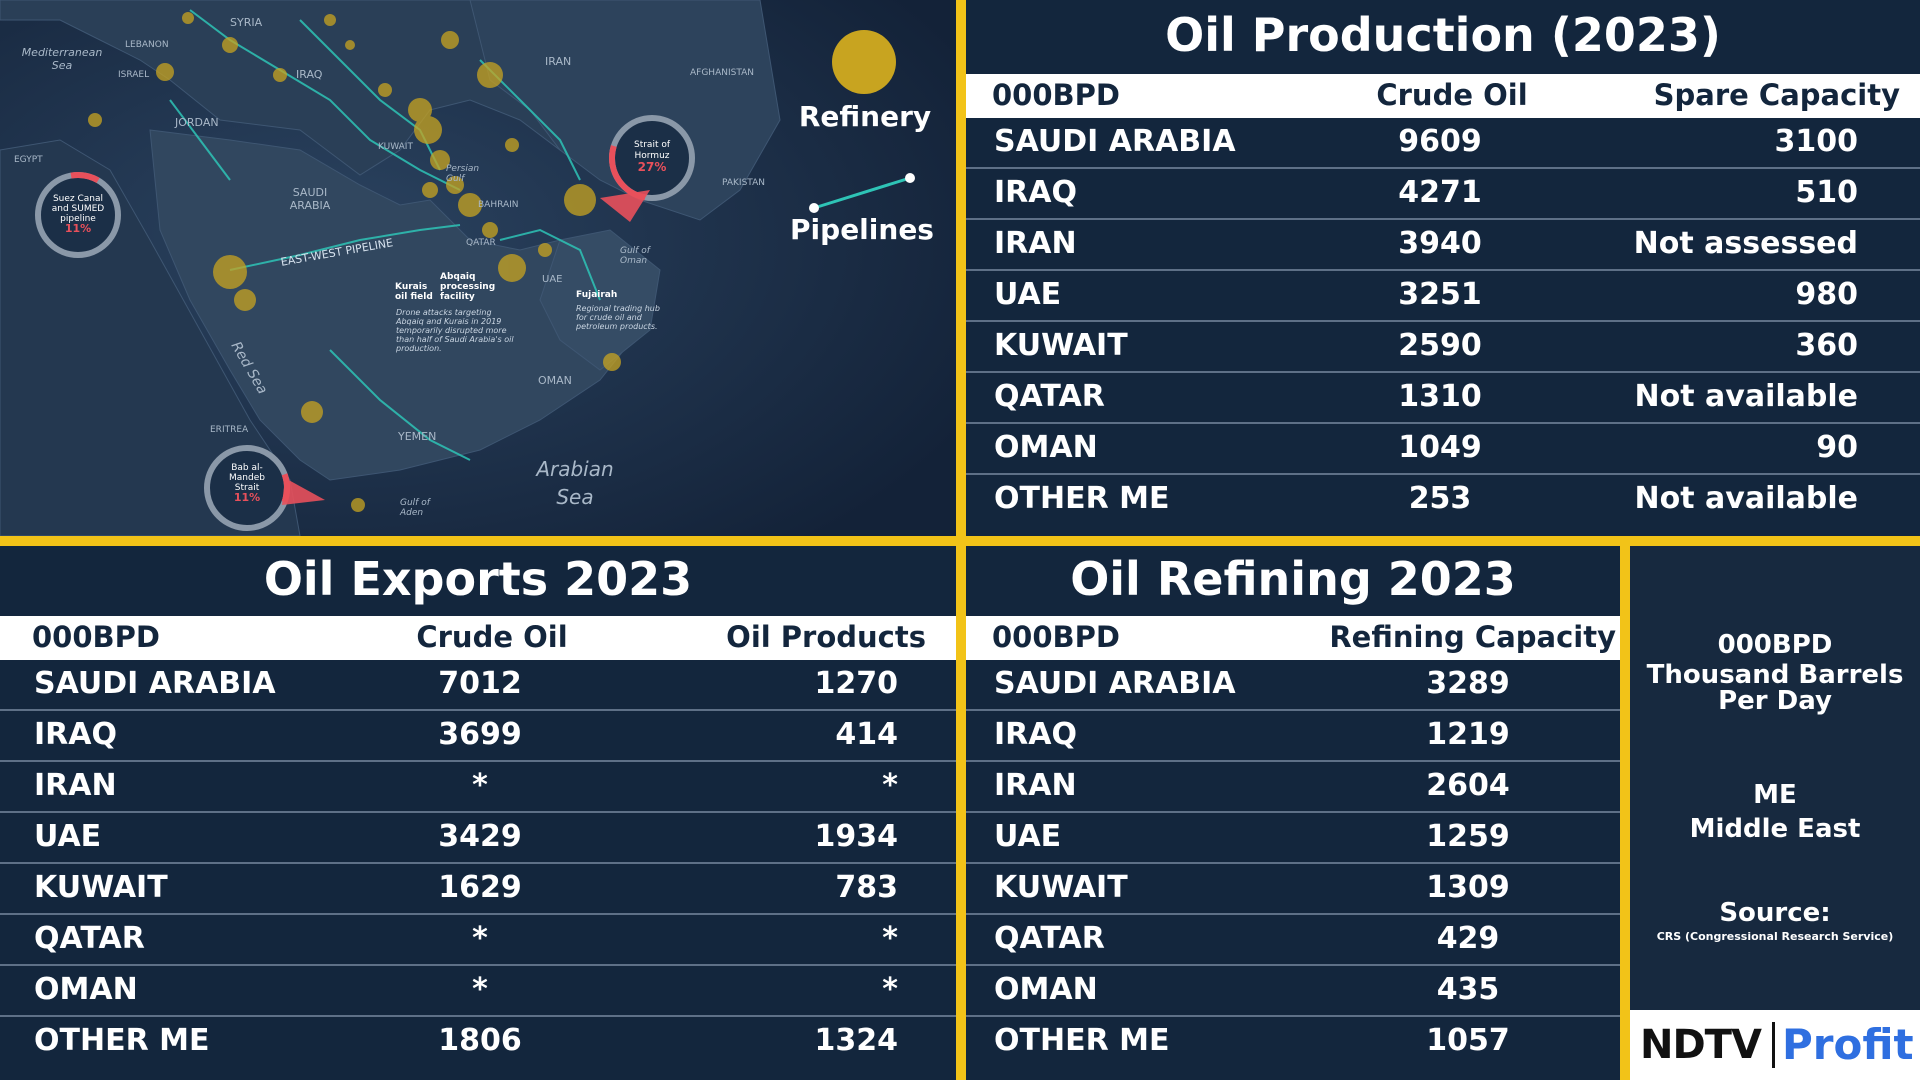 The height and width of the screenshot is (1080, 1920). Describe the element at coordinates (1293, 991) in the screenshot. I see `table-row: OMAN 435` at that location.